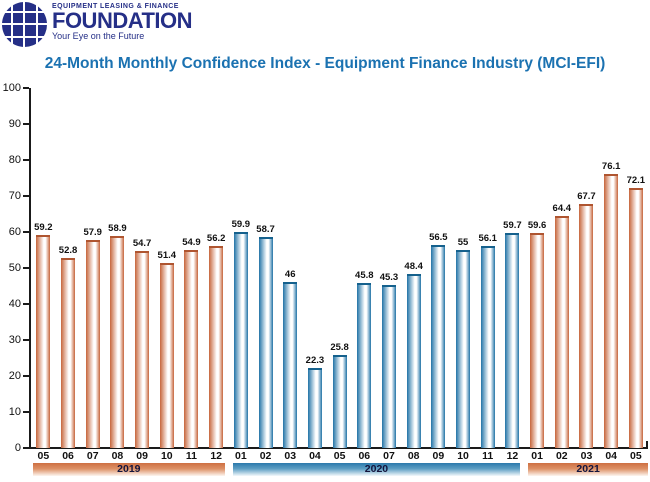 Image resolution: width=650 pixels, height=482 pixels. I want to click on bar-column: 48.4, so click(413, 268).